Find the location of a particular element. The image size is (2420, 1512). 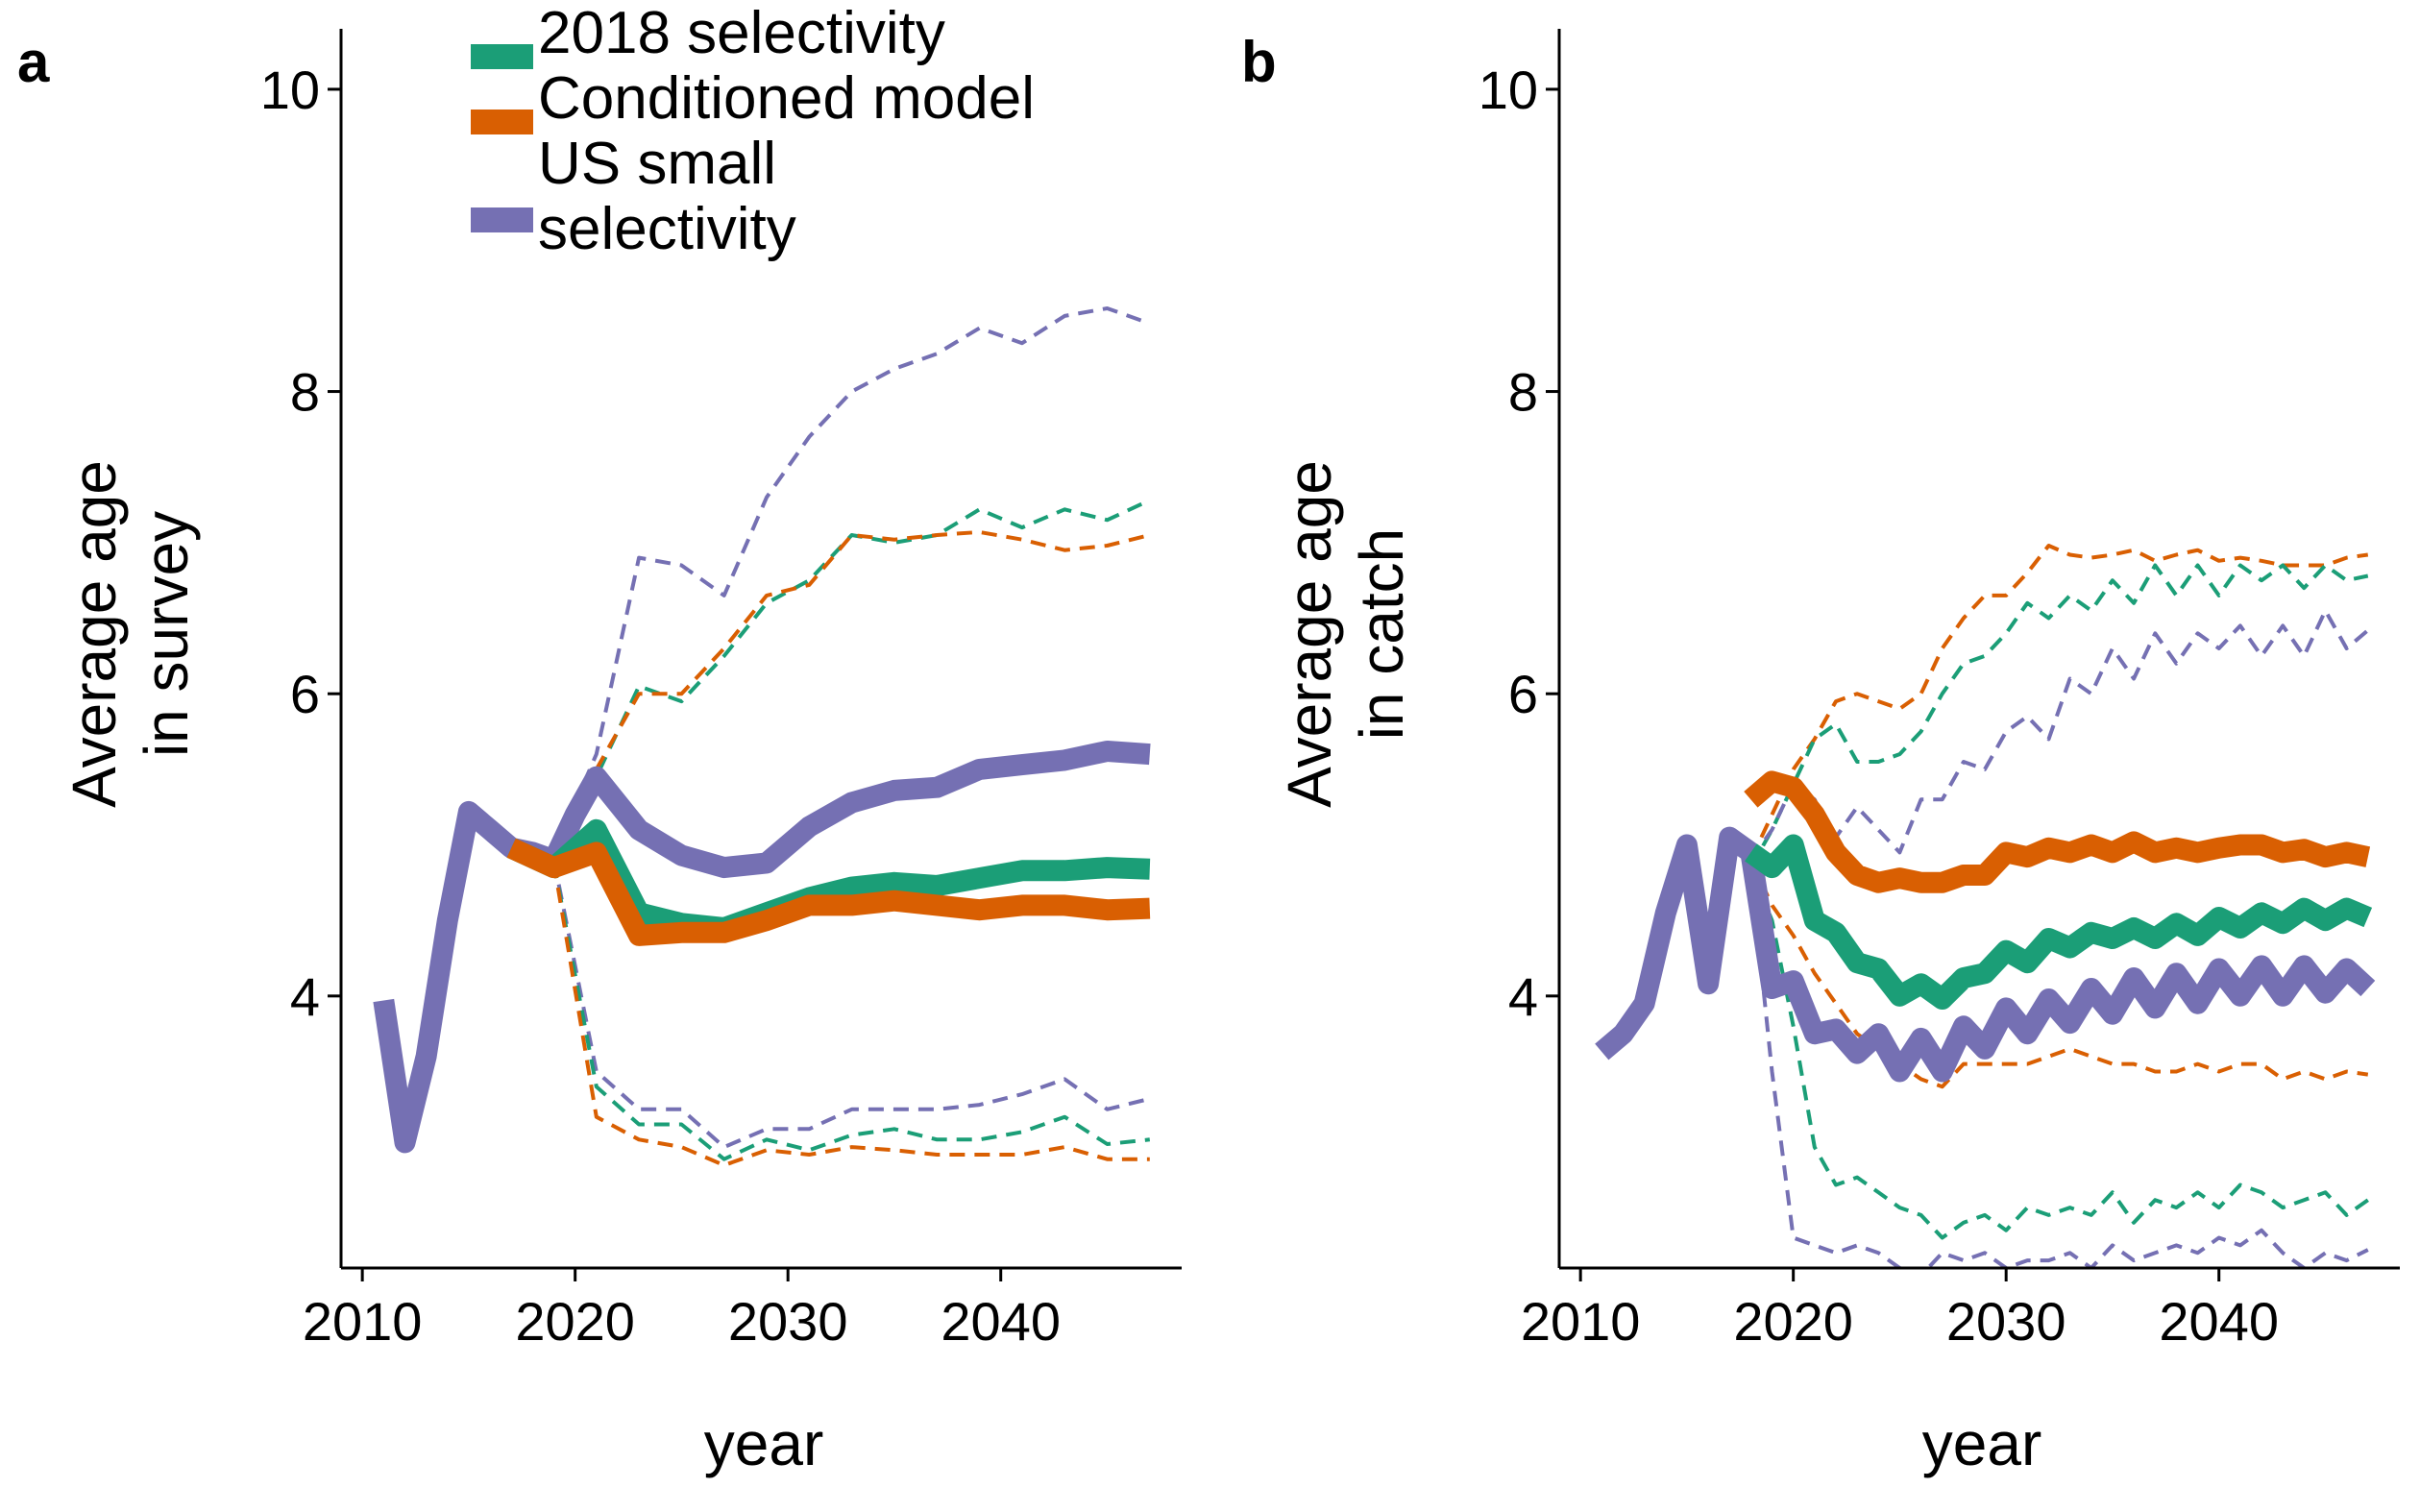

panel-b-y-axis-title-line-1: Average age is located at coordinates (1309, 634).